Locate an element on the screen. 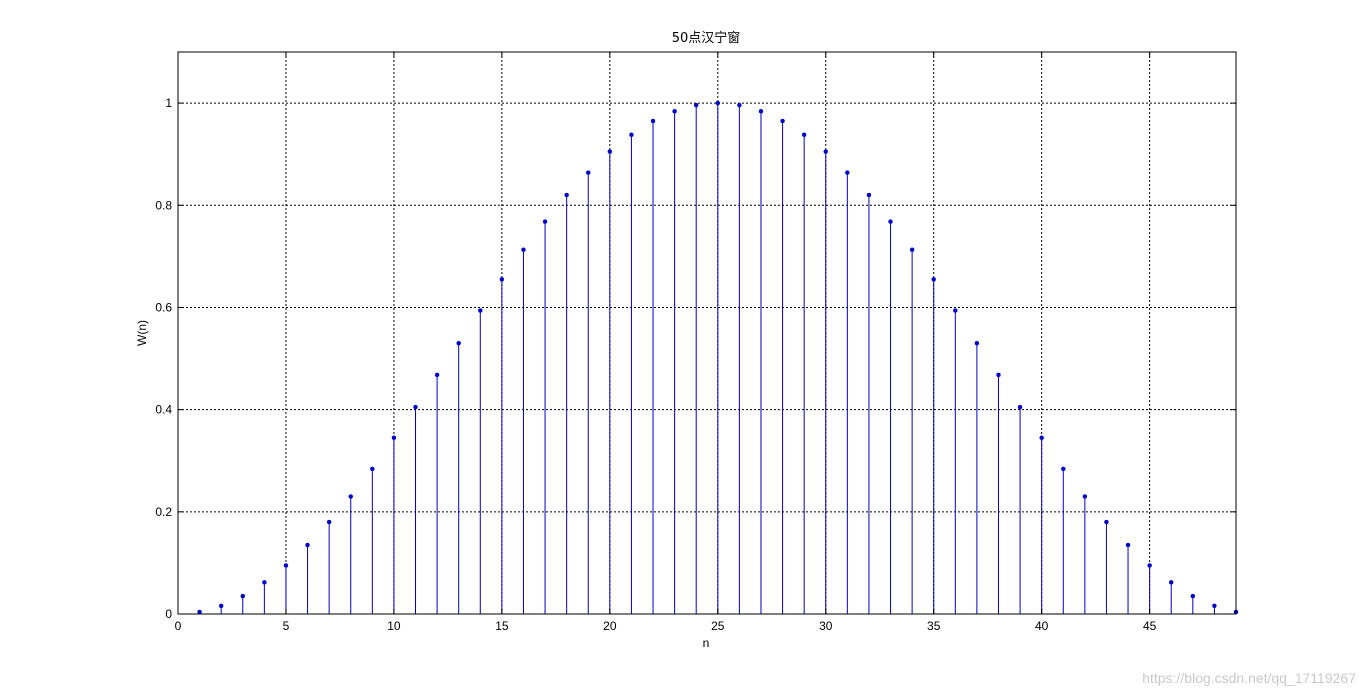 This screenshot has width=1366, height=690. x-tick-label: 10 is located at coordinates (394, 626).